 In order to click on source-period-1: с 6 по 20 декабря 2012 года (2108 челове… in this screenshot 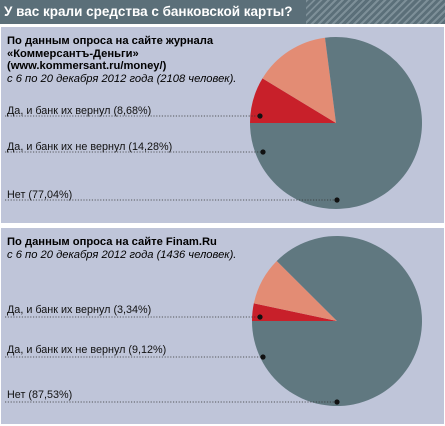, I will do `click(122, 78)`.